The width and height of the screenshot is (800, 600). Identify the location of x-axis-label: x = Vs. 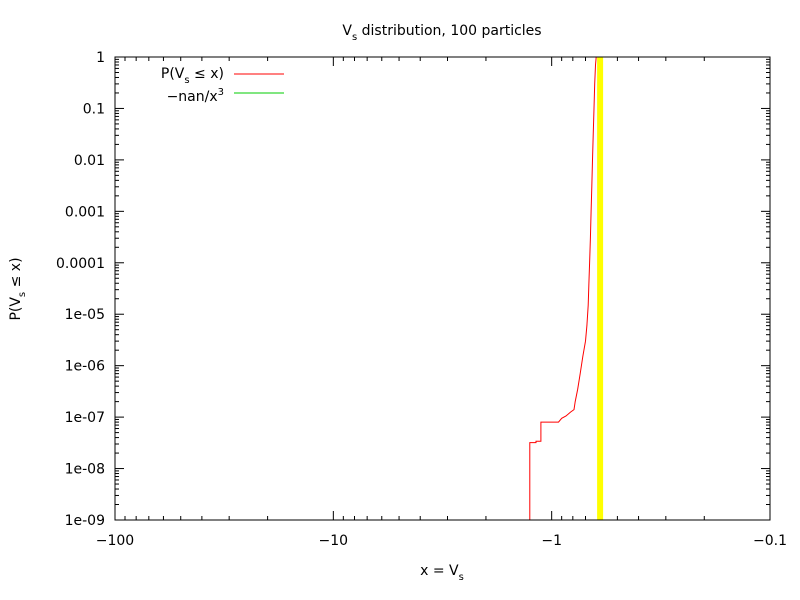
(442, 573).